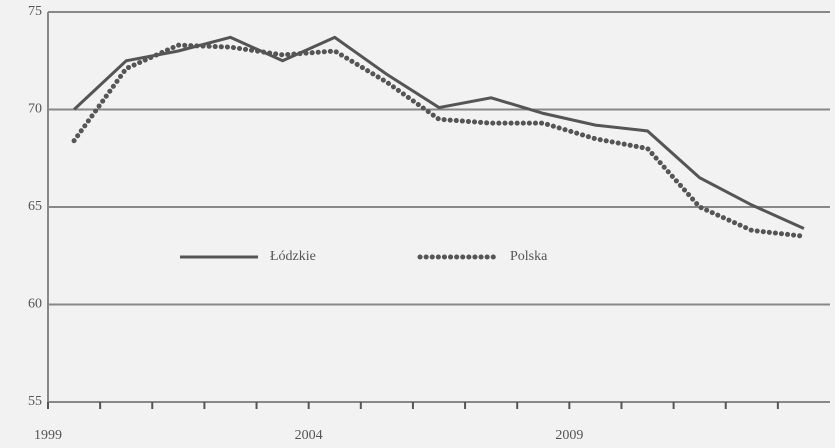 Image resolution: width=835 pixels, height=448 pixels. What do you see at coordinates (309, 435) in the screenshot?
I see `x-tick-label: 2004` at bounding box center [309, 435].